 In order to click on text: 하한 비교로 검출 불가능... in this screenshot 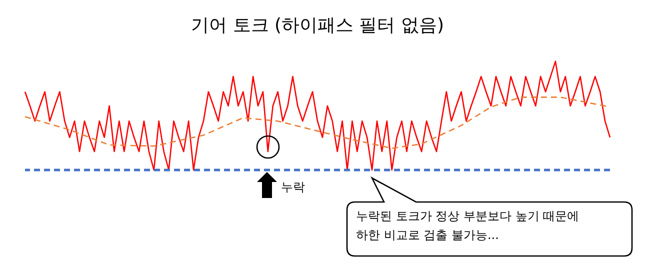, I will do `click(427, 235)`.